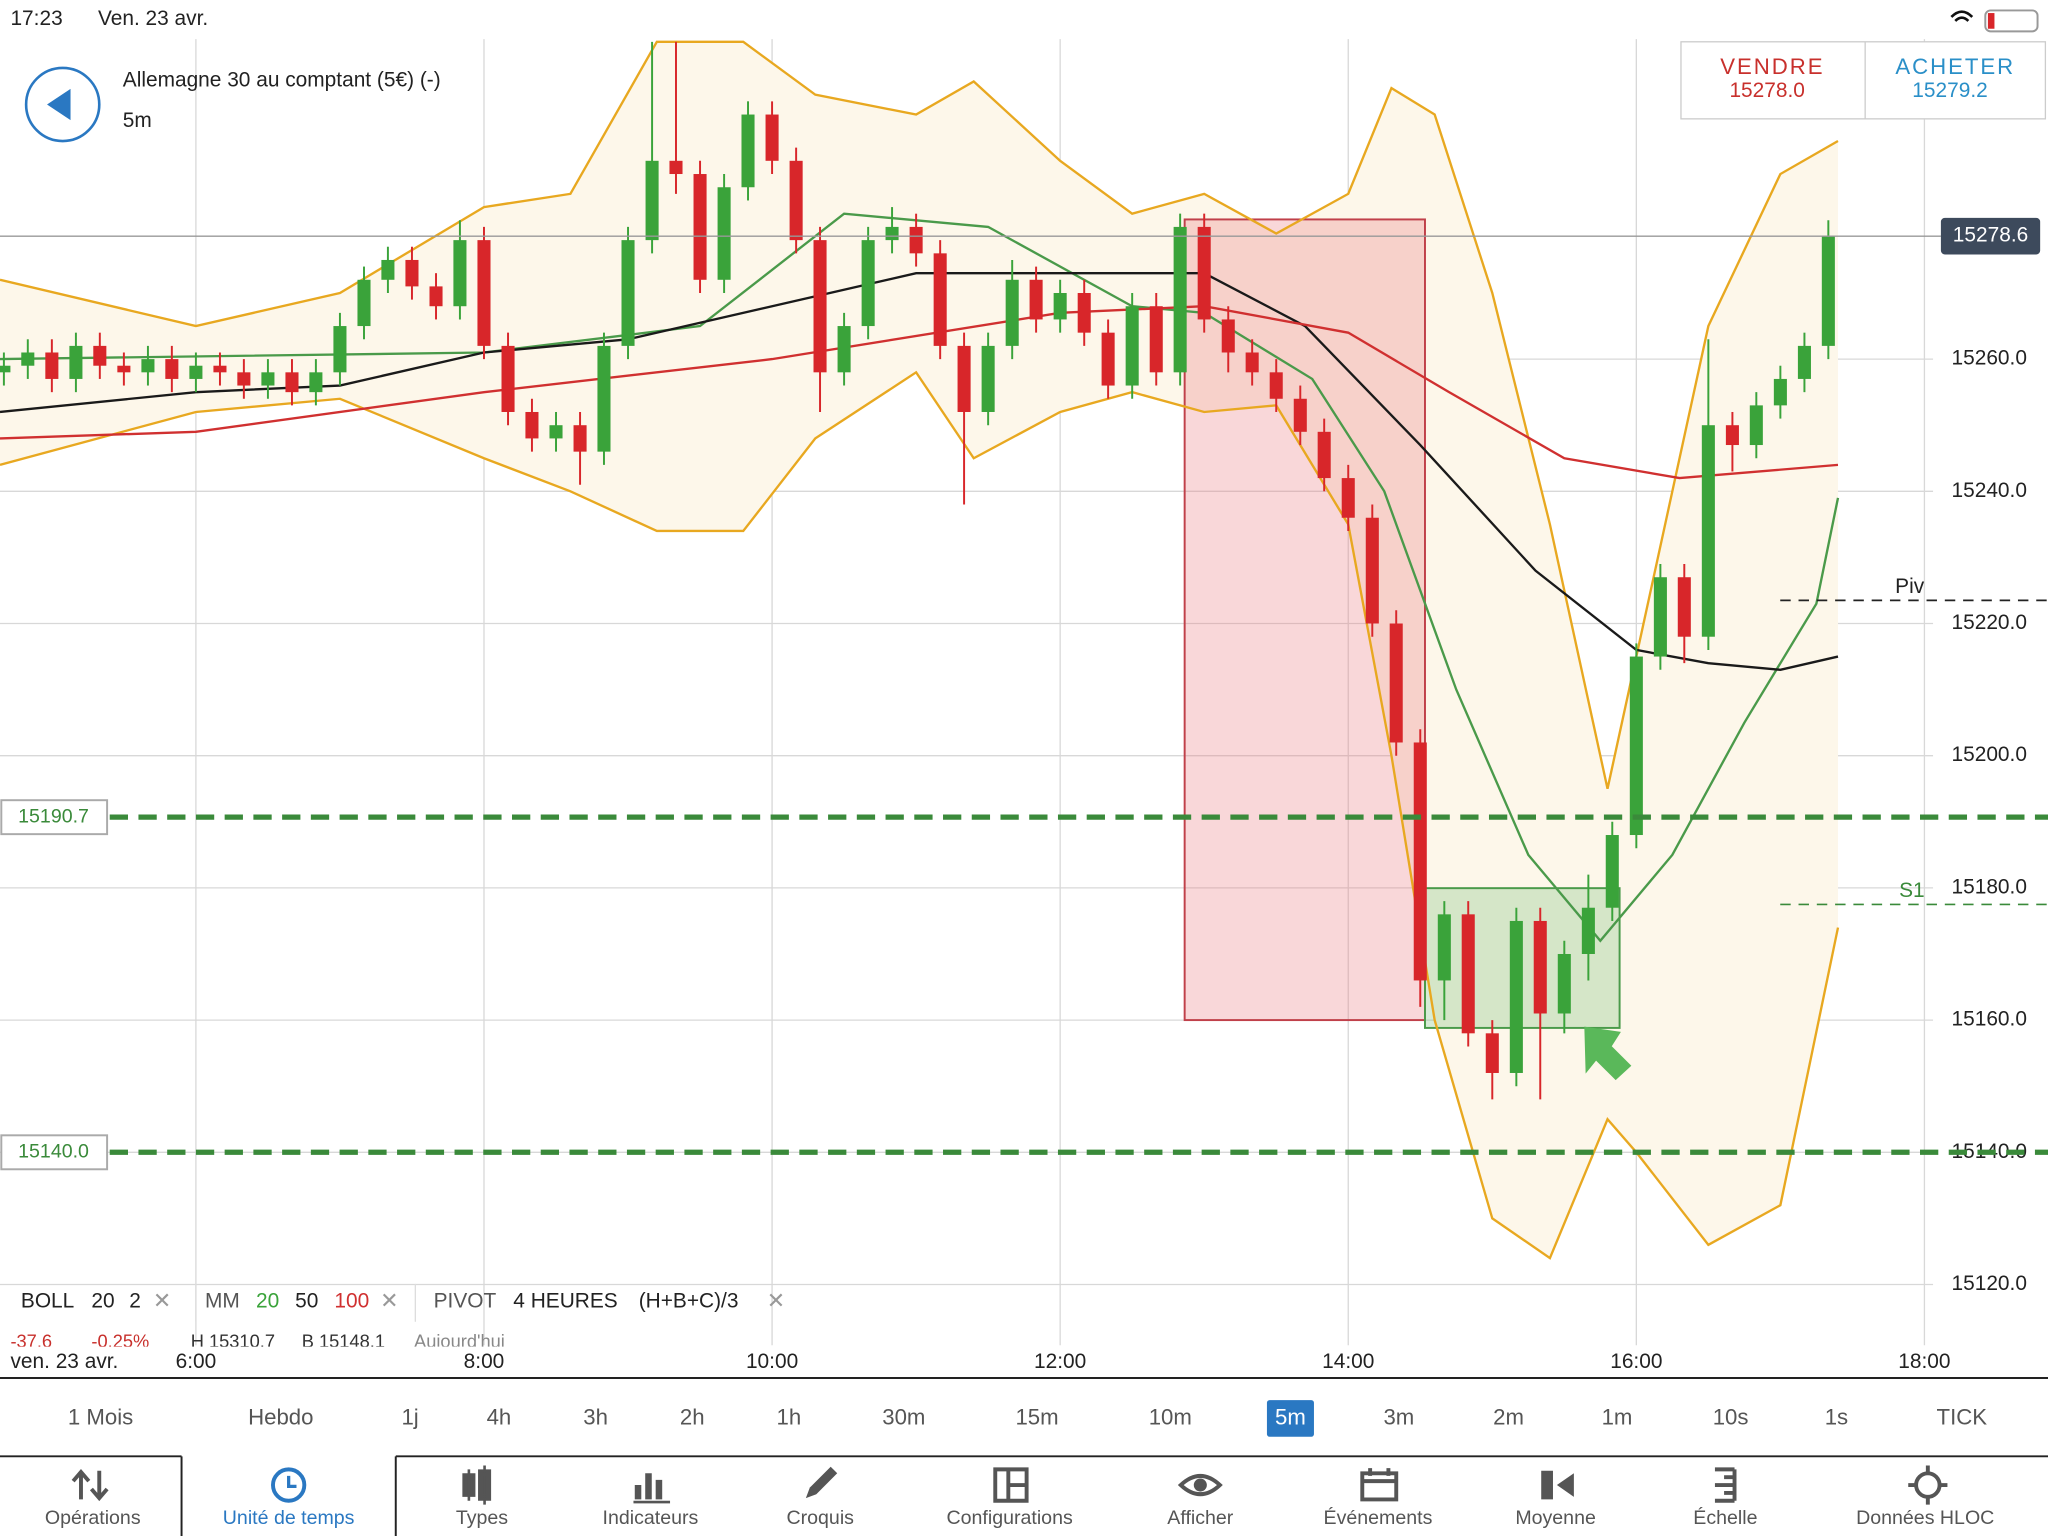  What do you see at coordinates (1200, 1518) in the screenshot?
I see `toolbar-item: Afficher` at bounding box center [1200, 1518].